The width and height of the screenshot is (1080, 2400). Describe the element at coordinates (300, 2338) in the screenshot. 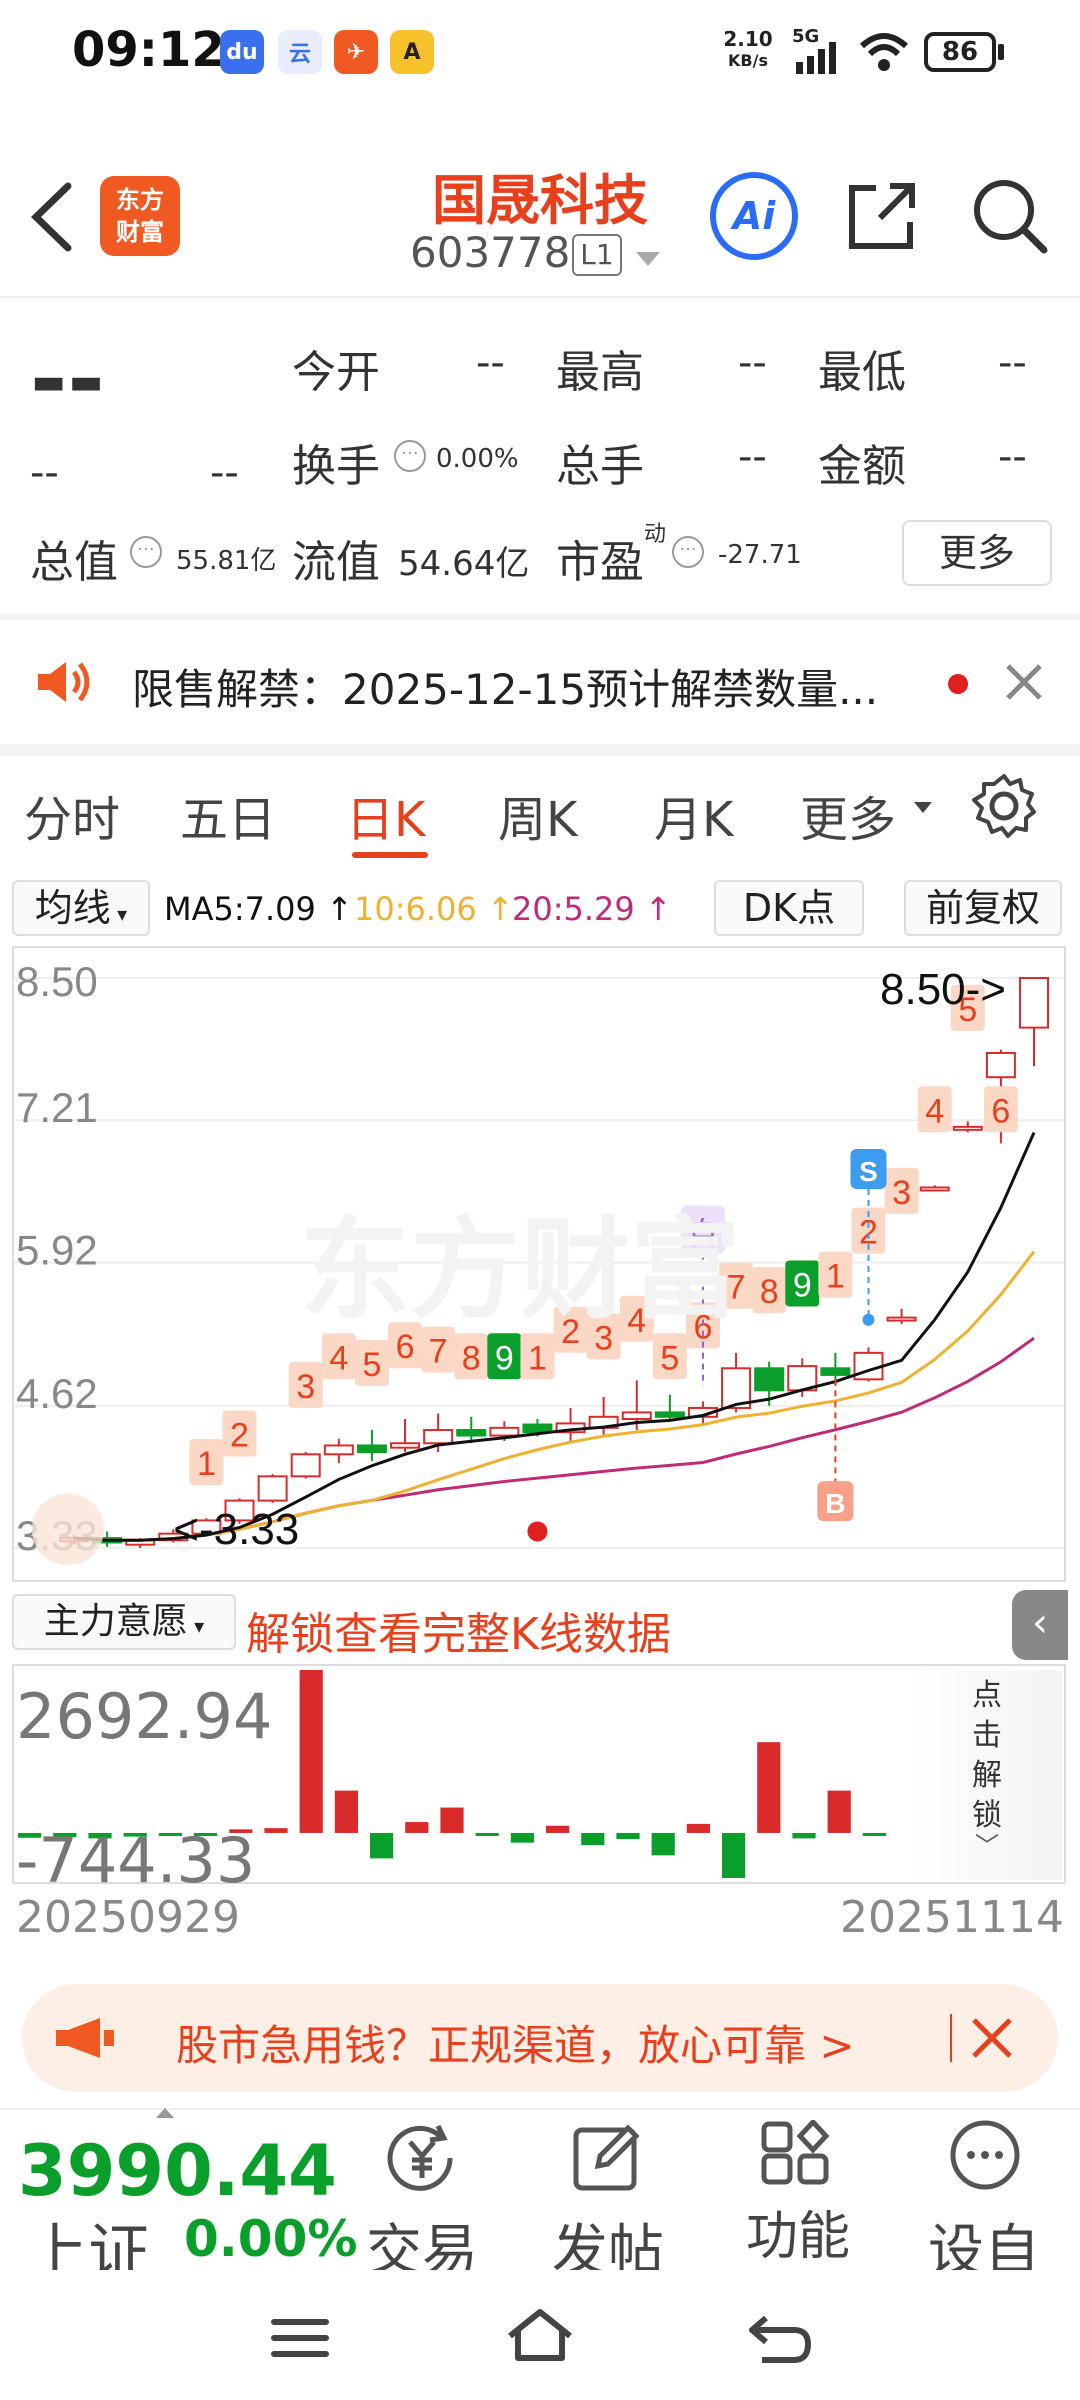

I see `menu-icon` at that location.